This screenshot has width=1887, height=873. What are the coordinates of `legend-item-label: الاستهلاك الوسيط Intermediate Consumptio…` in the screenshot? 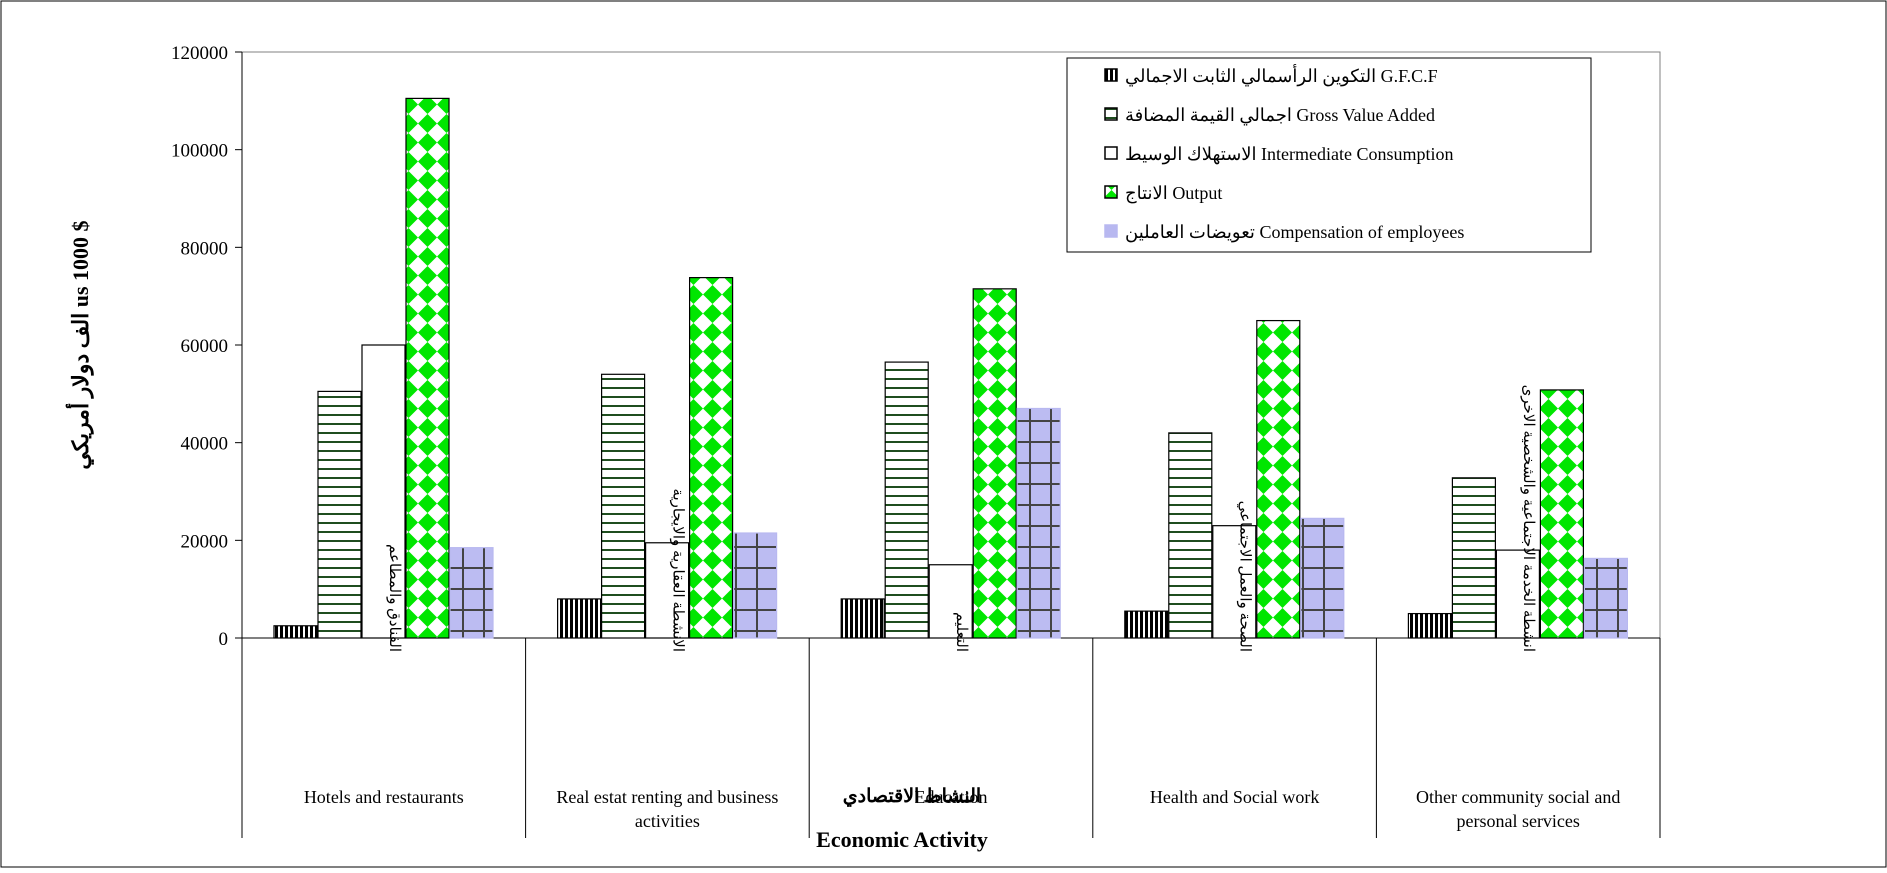 It's located at (1289, 154).